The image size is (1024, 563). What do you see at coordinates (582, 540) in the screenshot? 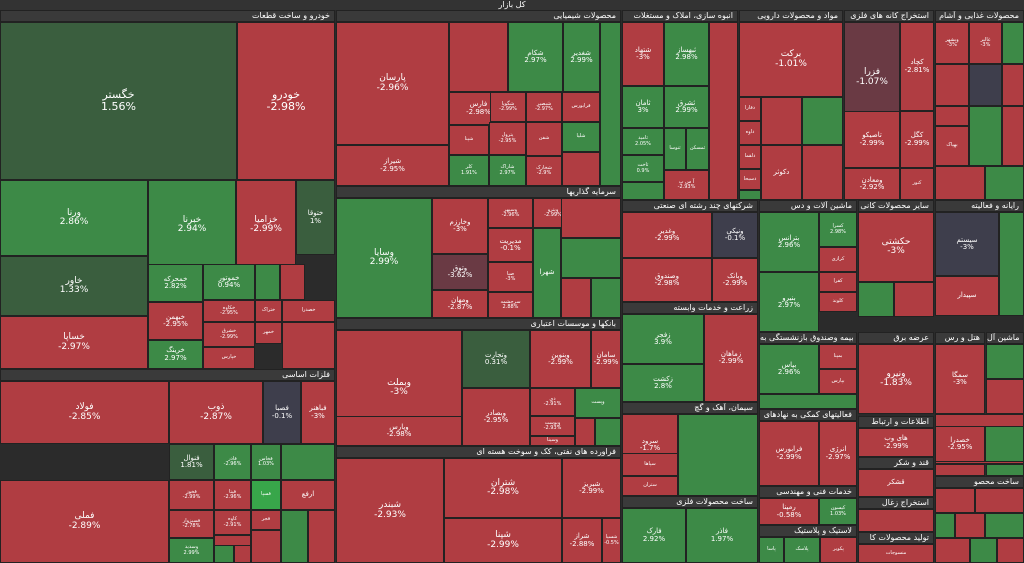
I see `stock-cell: شراز -2.88%` at bounding box center [582, 540].